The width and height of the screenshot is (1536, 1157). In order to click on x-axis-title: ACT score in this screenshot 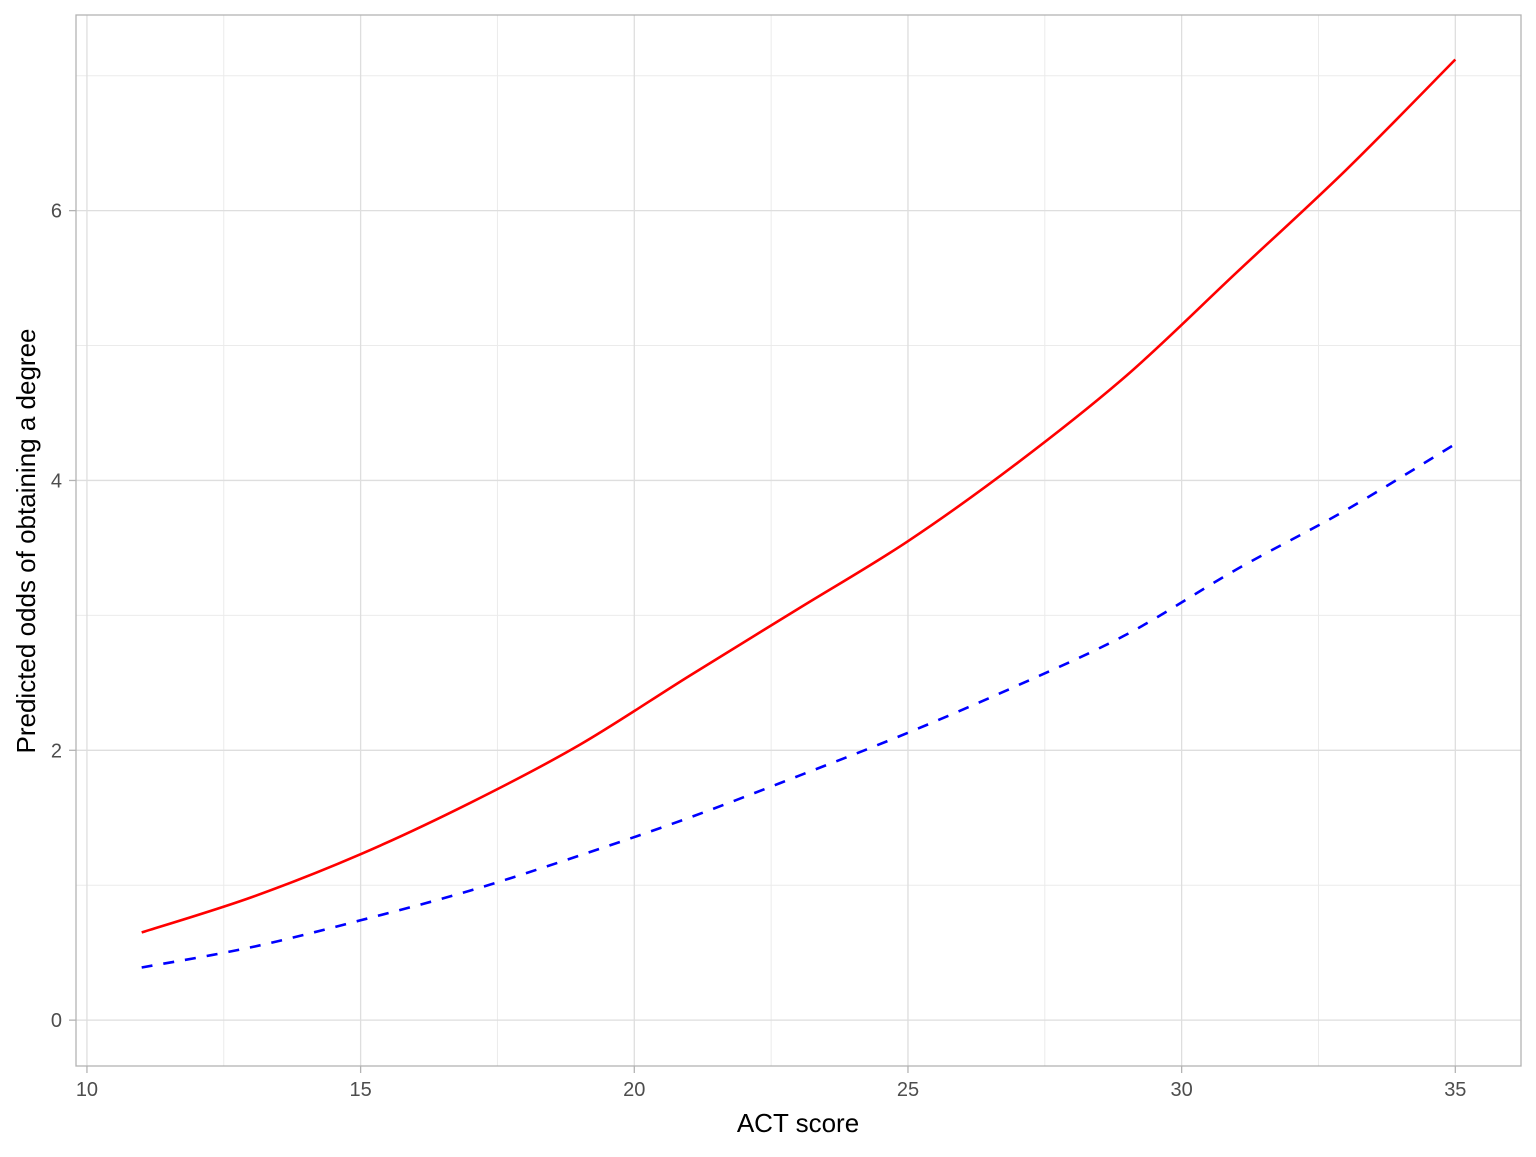, I will do `click(798, 1123)`.